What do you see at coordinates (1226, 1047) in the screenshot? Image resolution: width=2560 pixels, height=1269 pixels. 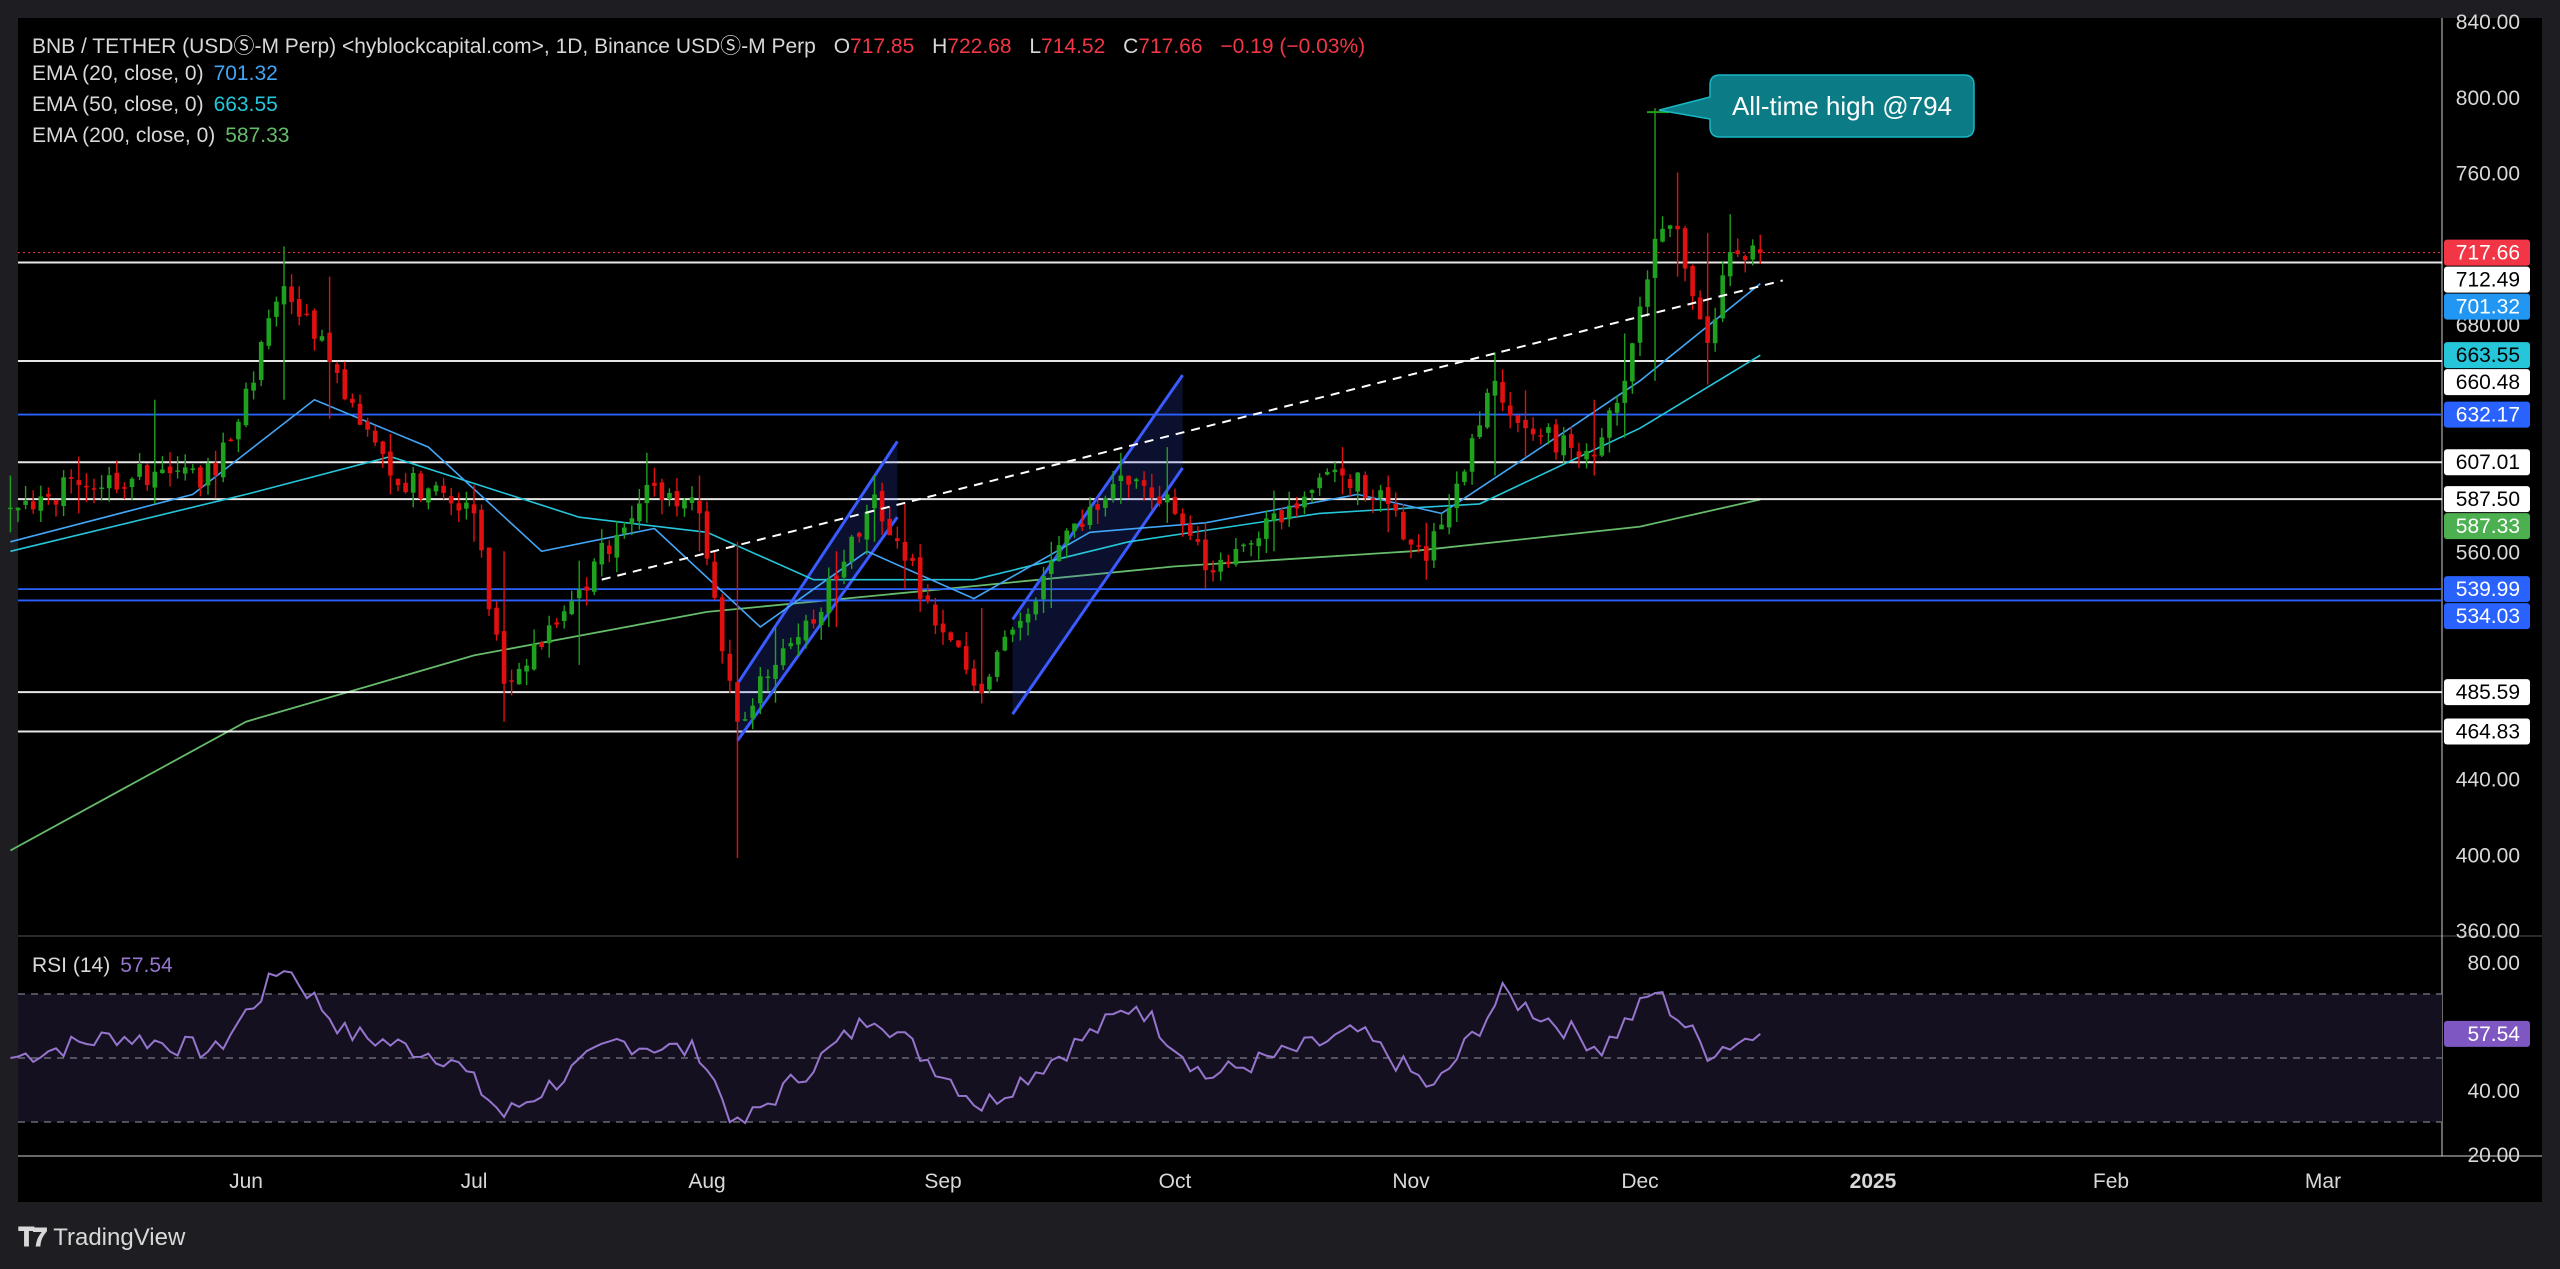 I see `rsi-layer` at bounding box center [1226, 1047].